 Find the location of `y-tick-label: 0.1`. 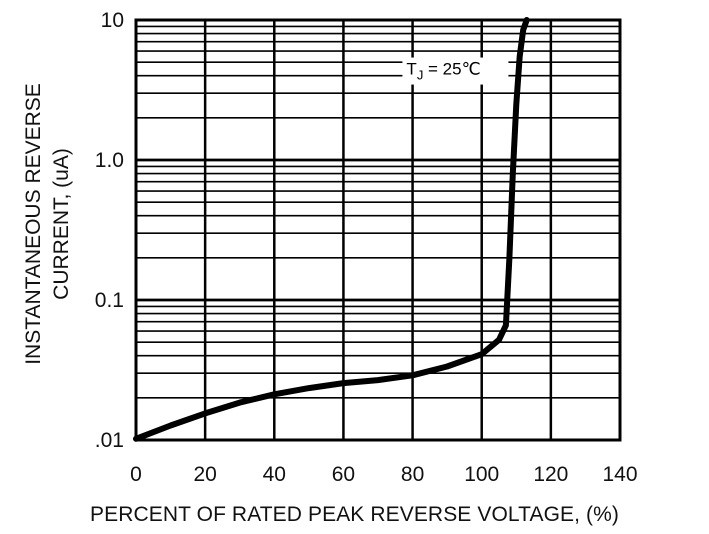

y-tick-label: 0.1 is located at coordinates (109, 300).